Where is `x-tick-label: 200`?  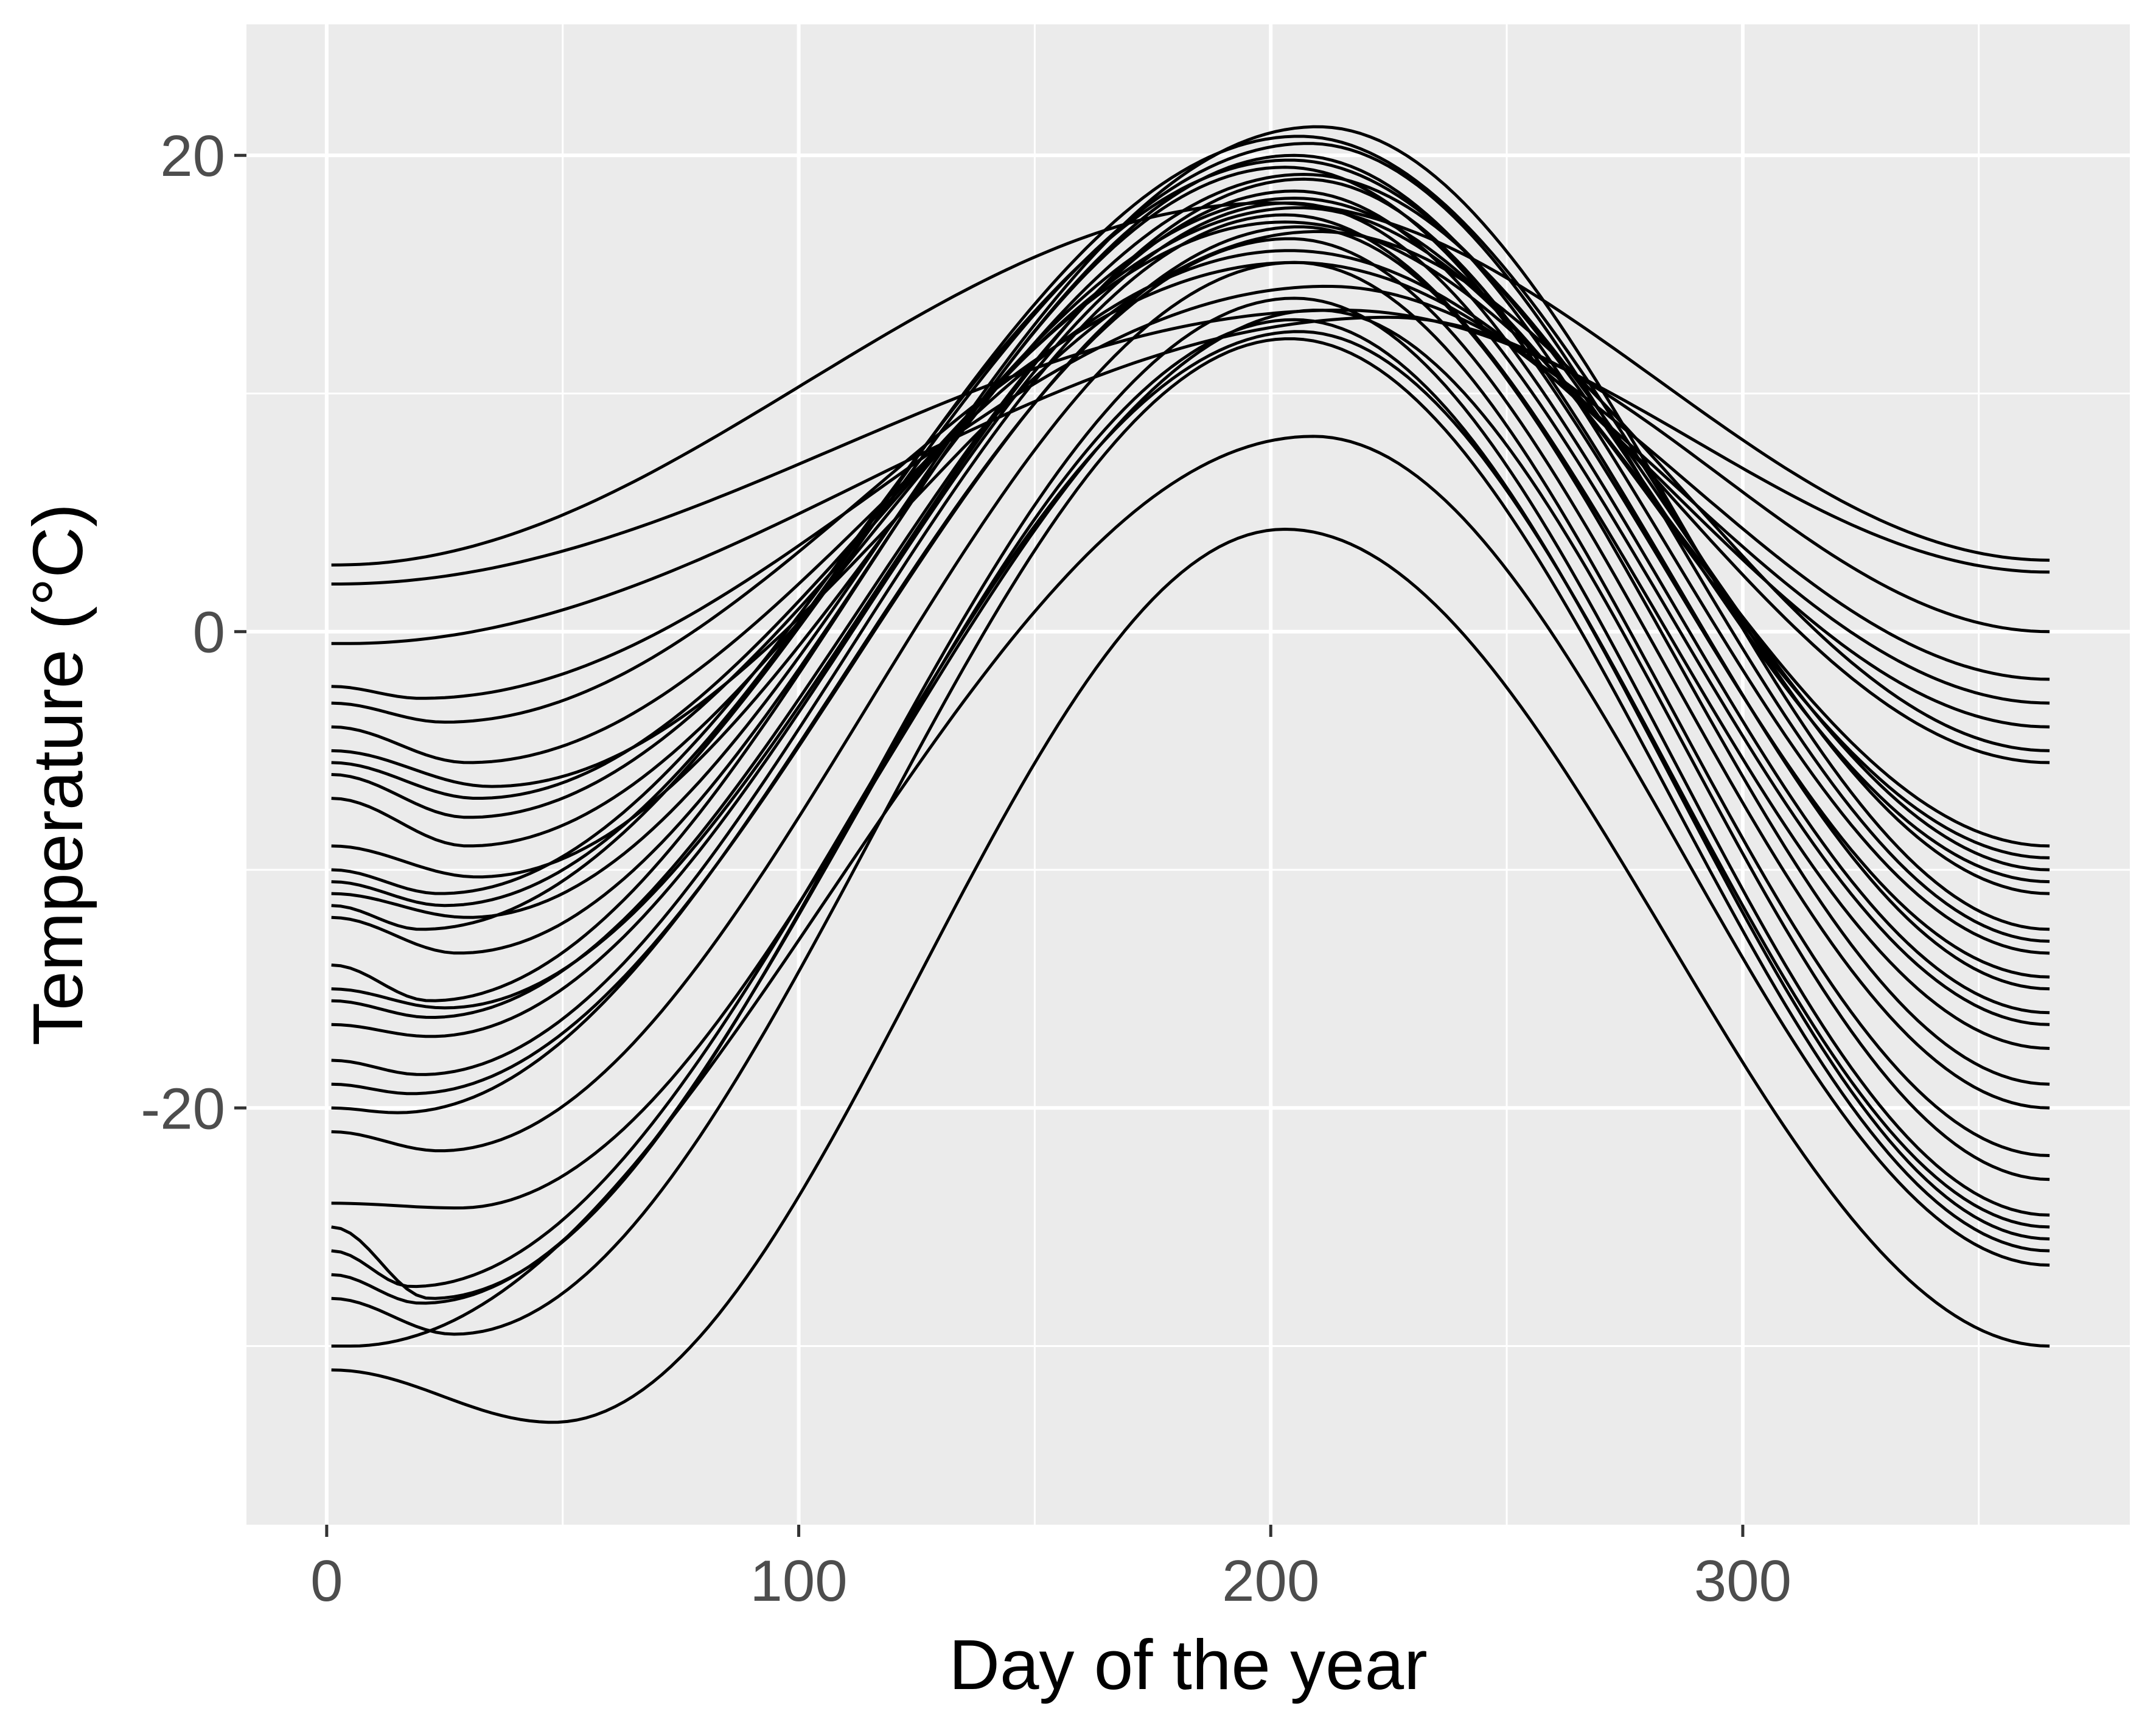
x-tick-label: 200 is located at coordinates (1271, 1581).